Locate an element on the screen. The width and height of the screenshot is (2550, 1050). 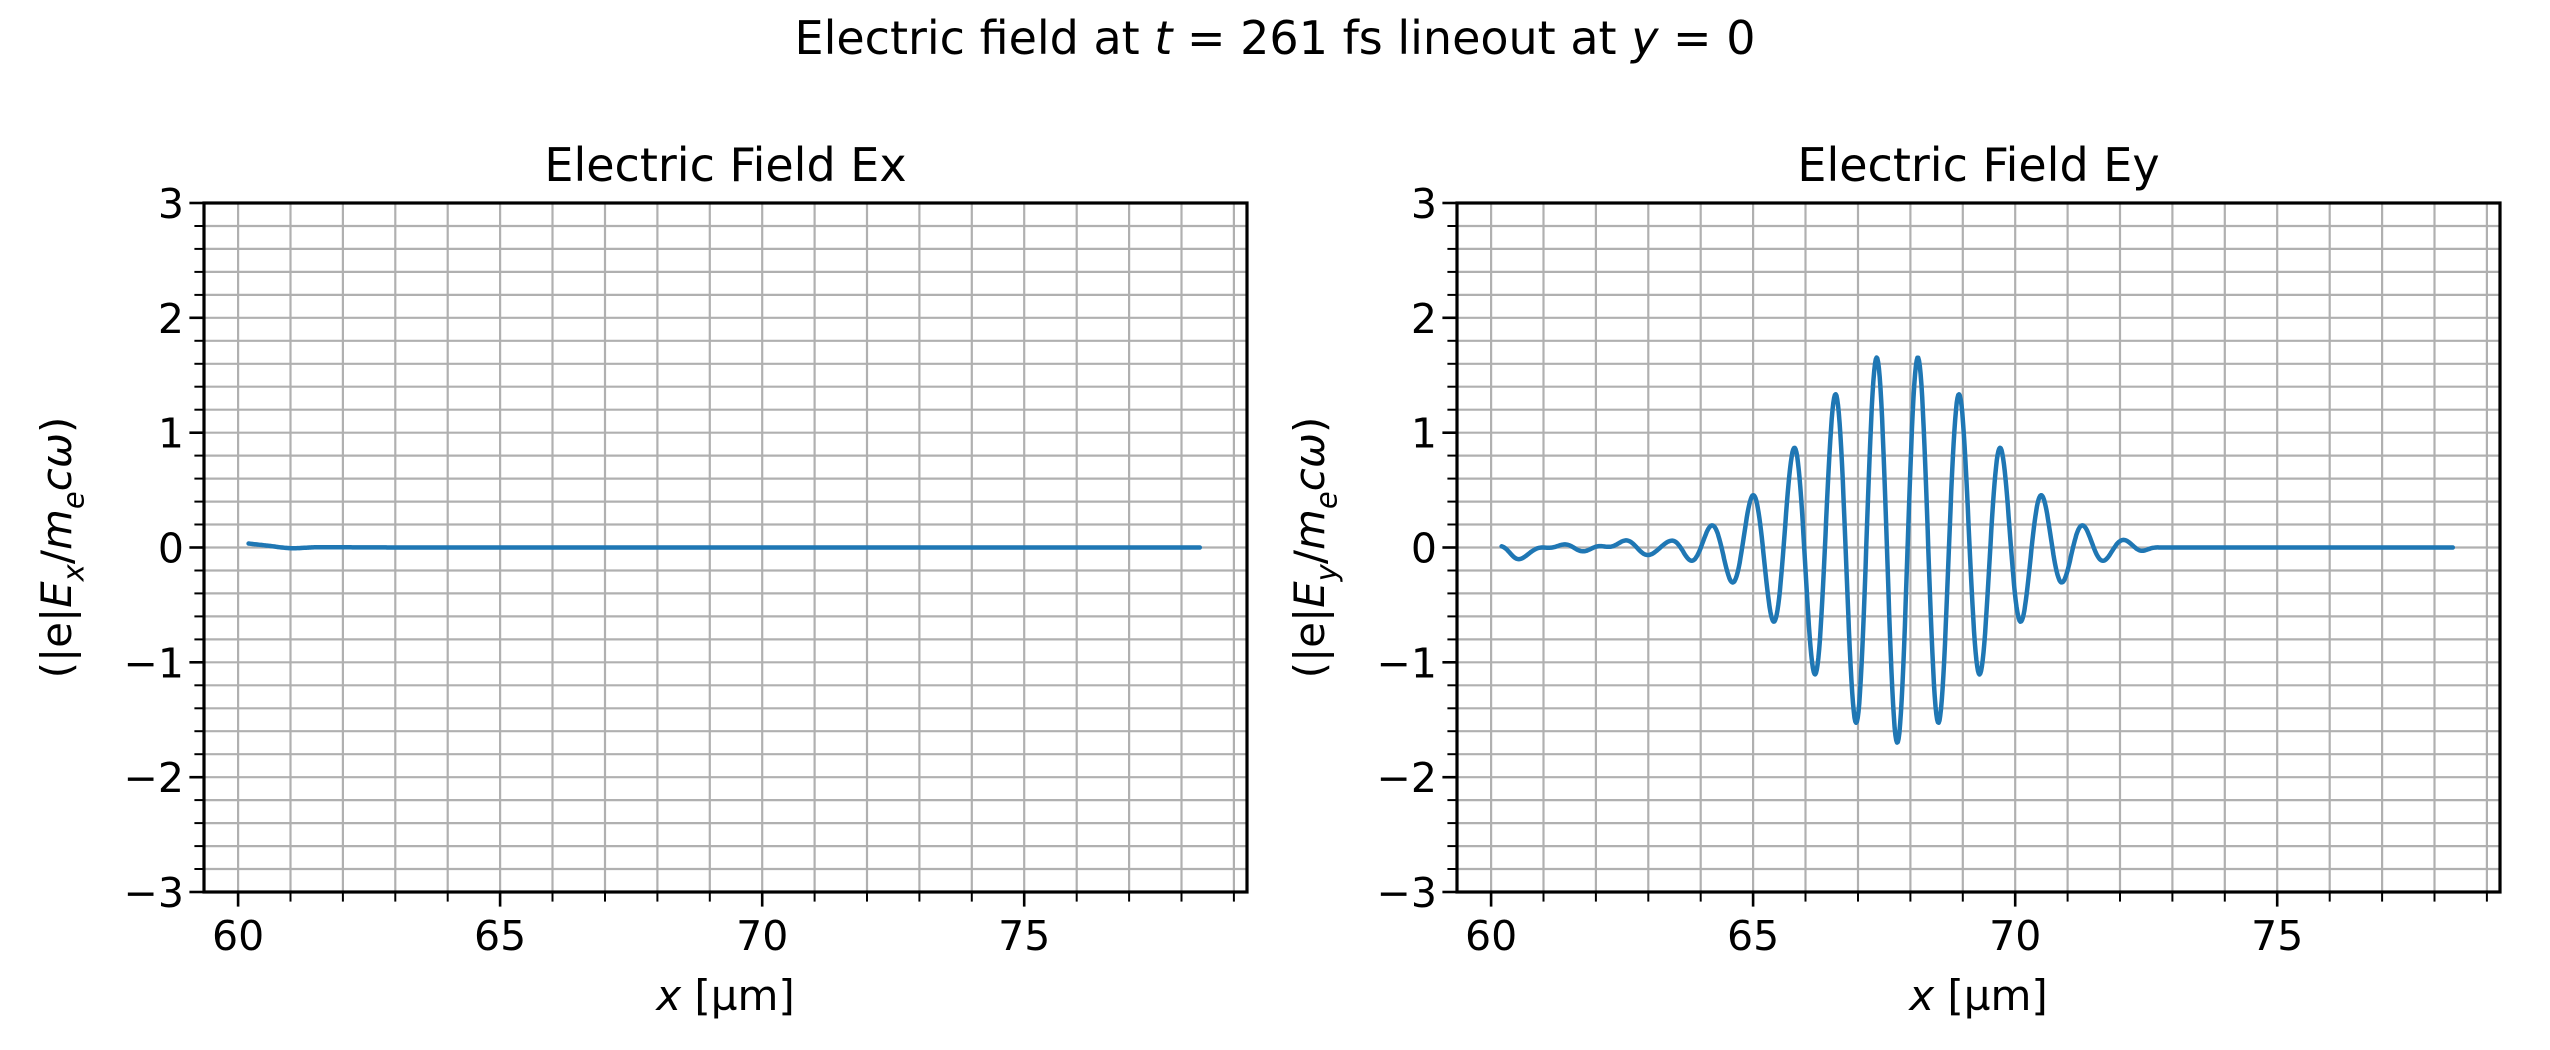
ex-field-line is located at coordinates (724, 546).